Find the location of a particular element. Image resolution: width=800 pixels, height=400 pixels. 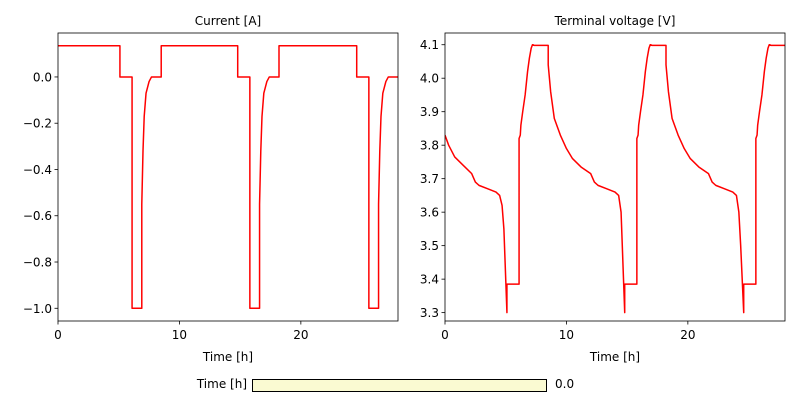

y-tick-label: 0.0 is located at coordinates (42, 77).